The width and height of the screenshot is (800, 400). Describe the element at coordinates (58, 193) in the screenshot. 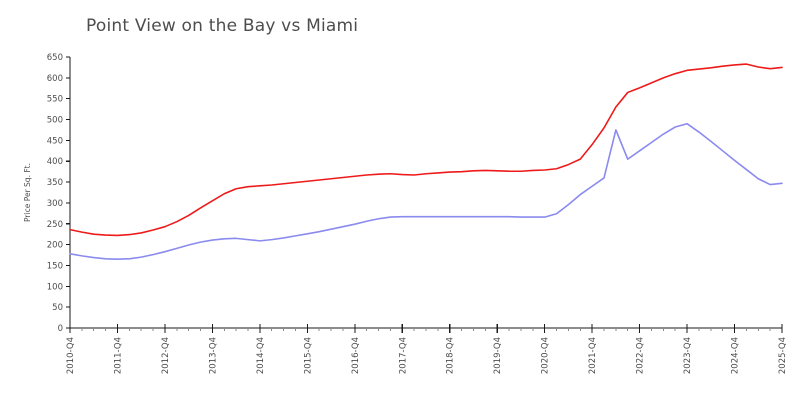

I see `y-axis-ticks: 0 50 100 150 200 250 300 350 400 450 500 550 600 650` at that location.